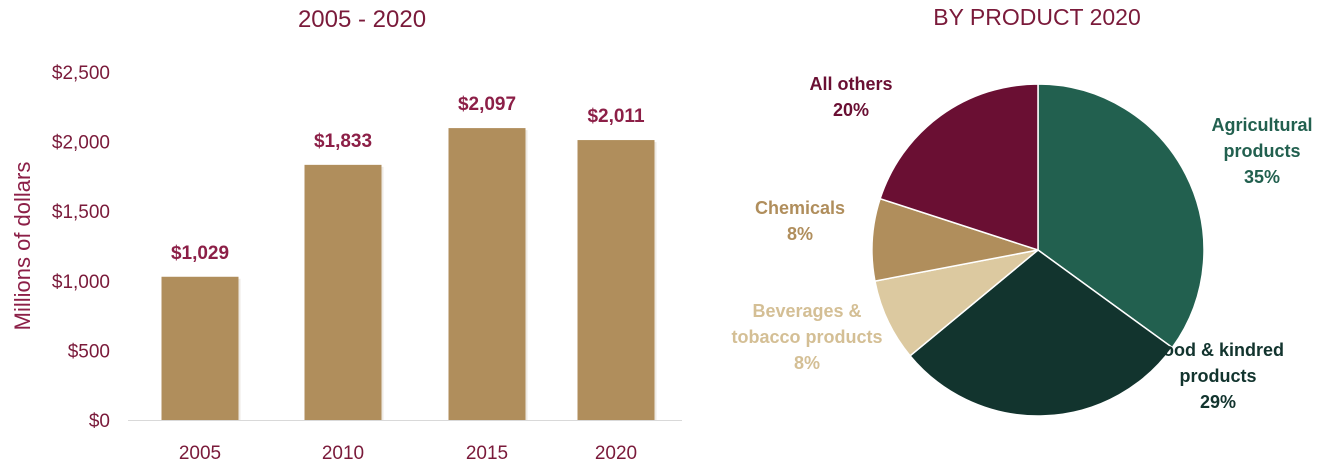 The height and width of the screenshot is (464, 1333). What do you see at coordinates (800, 208) in the screenshot?
I see `pie-slice-label: Chemicals` at bounding box center [800, 208].